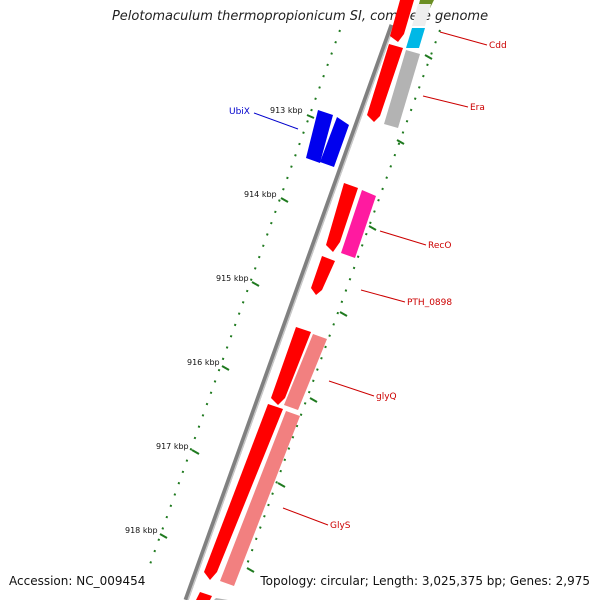  Describe the element at coordinates (286, 110) in the screenshot. I see `tick-label-913: 913 kbp` at that location.